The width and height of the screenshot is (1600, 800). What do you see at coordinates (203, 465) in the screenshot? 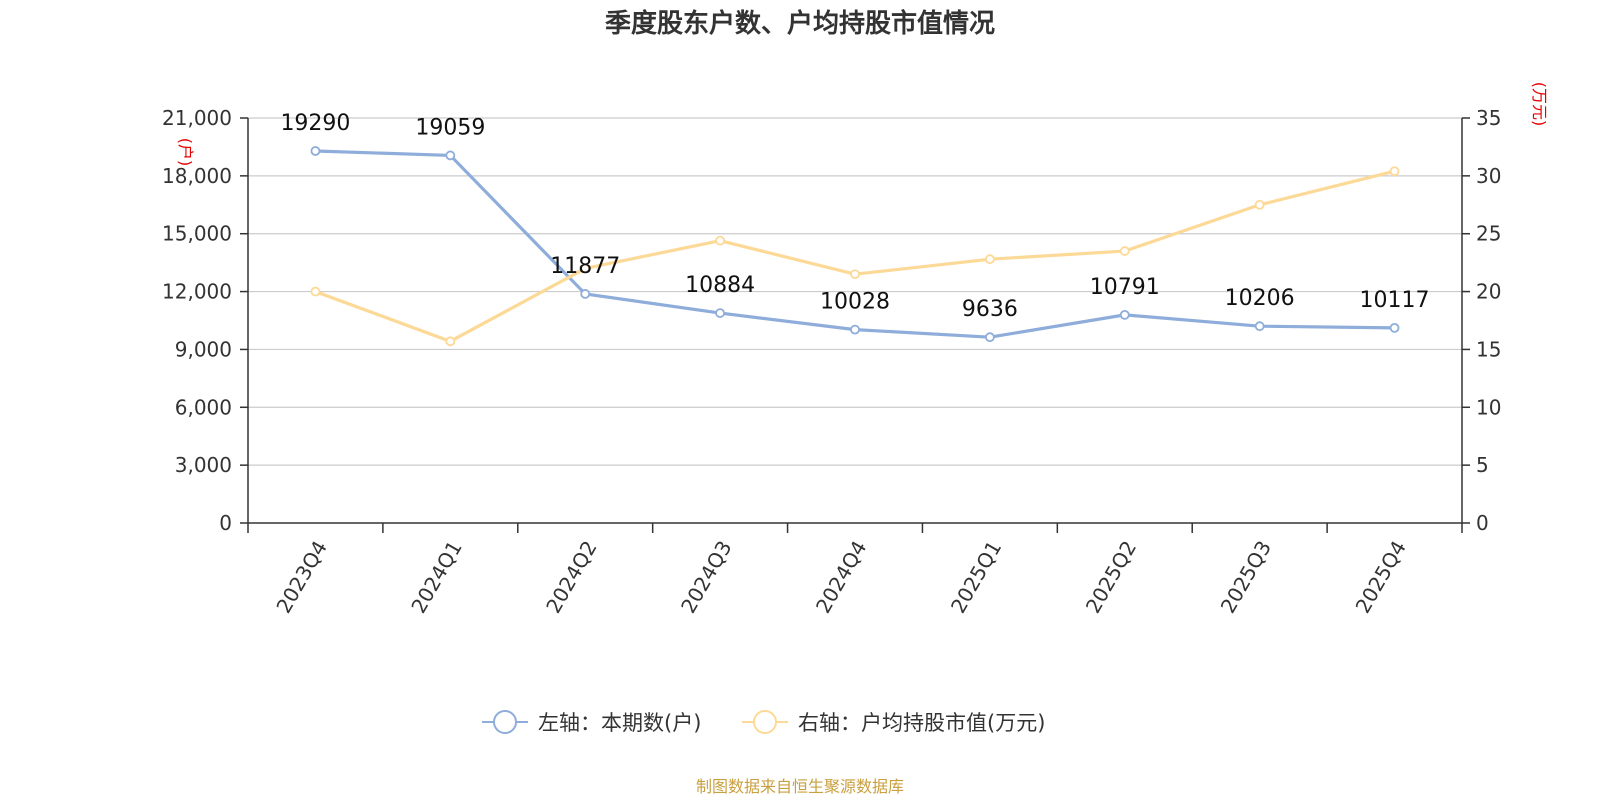
I see `left-axis-tick-label: 3,000` at bounding box center [203, 465].